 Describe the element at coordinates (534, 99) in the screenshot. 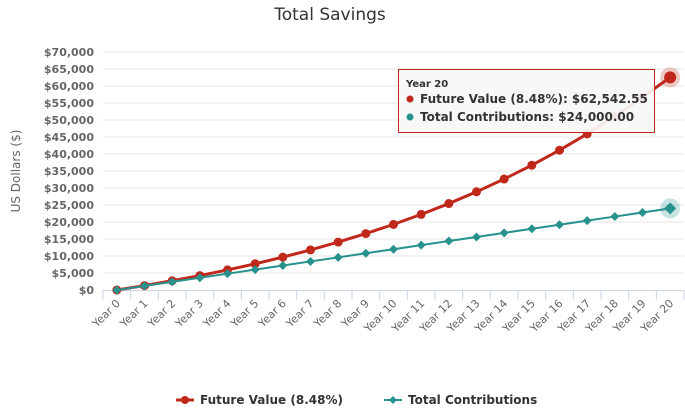

I see `tooltip-line: Future Value (8.48%): $62,542.55` at that location.